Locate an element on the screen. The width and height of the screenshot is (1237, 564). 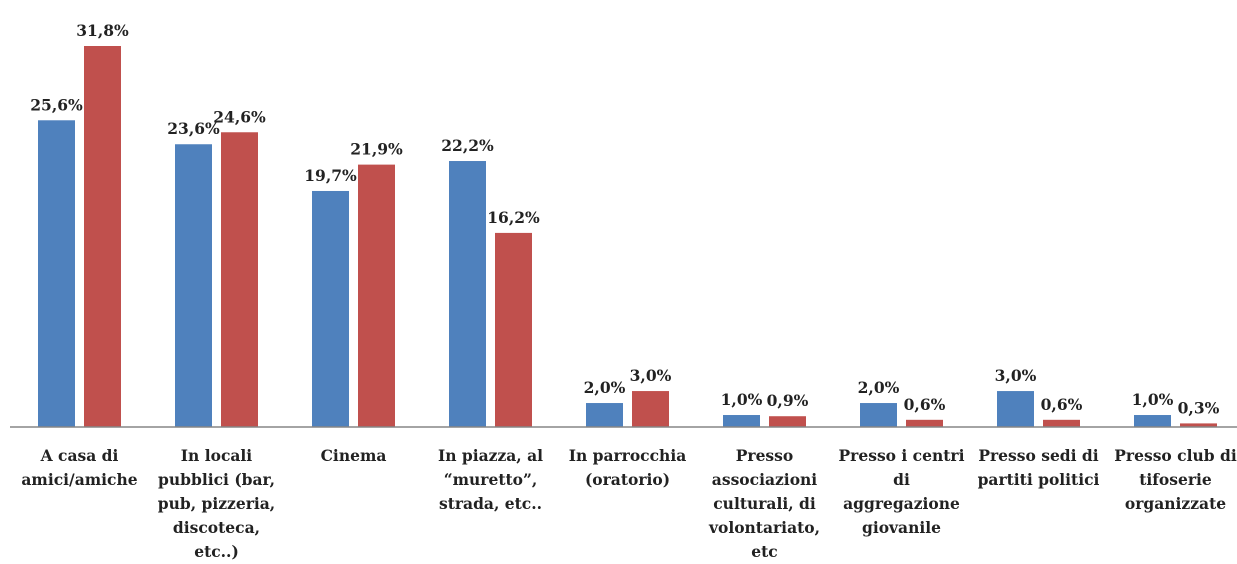
value-label-1-2: 23,6% is located at coordinates (193, 128).